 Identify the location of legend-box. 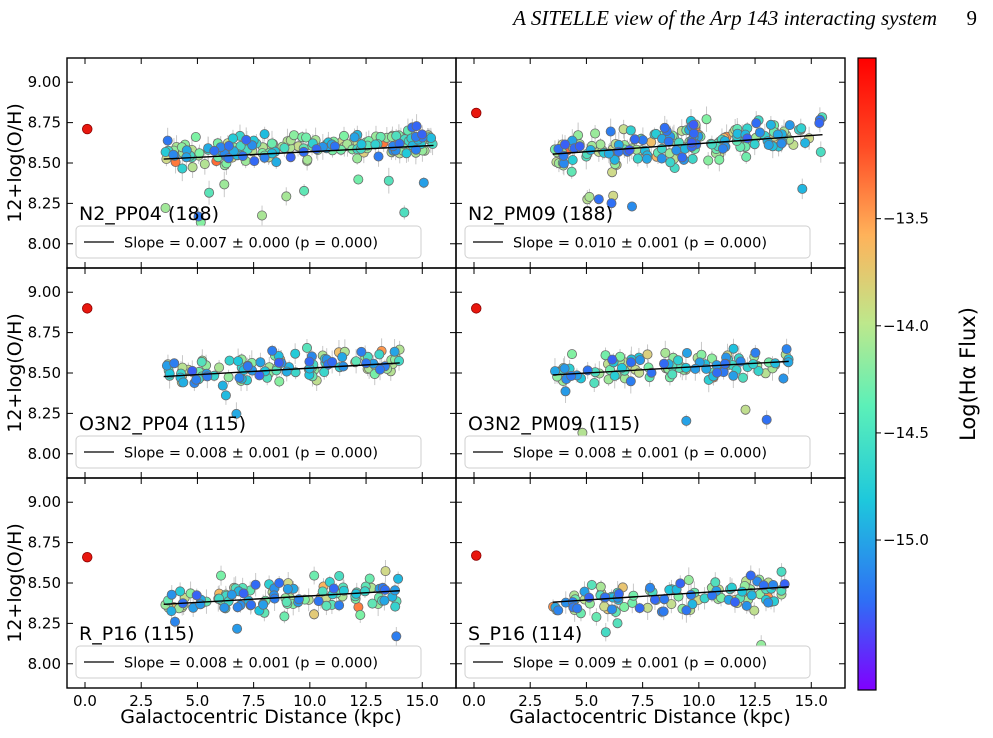
(637, 242).